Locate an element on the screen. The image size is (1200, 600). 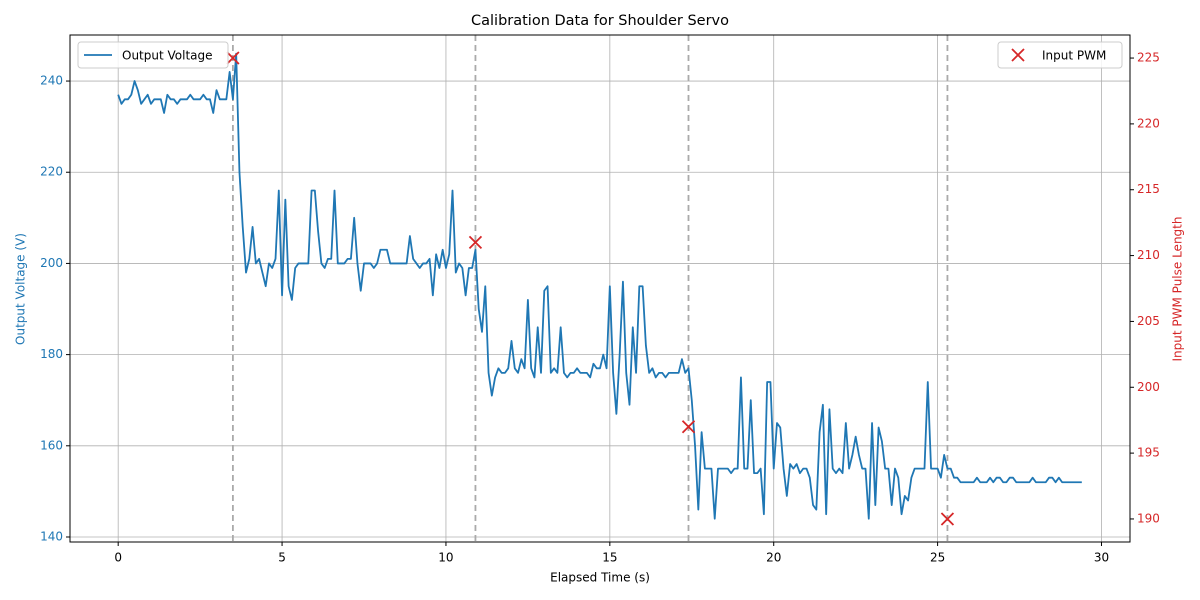
legend-label: Input PWM is located at coordinates (1074, 56).